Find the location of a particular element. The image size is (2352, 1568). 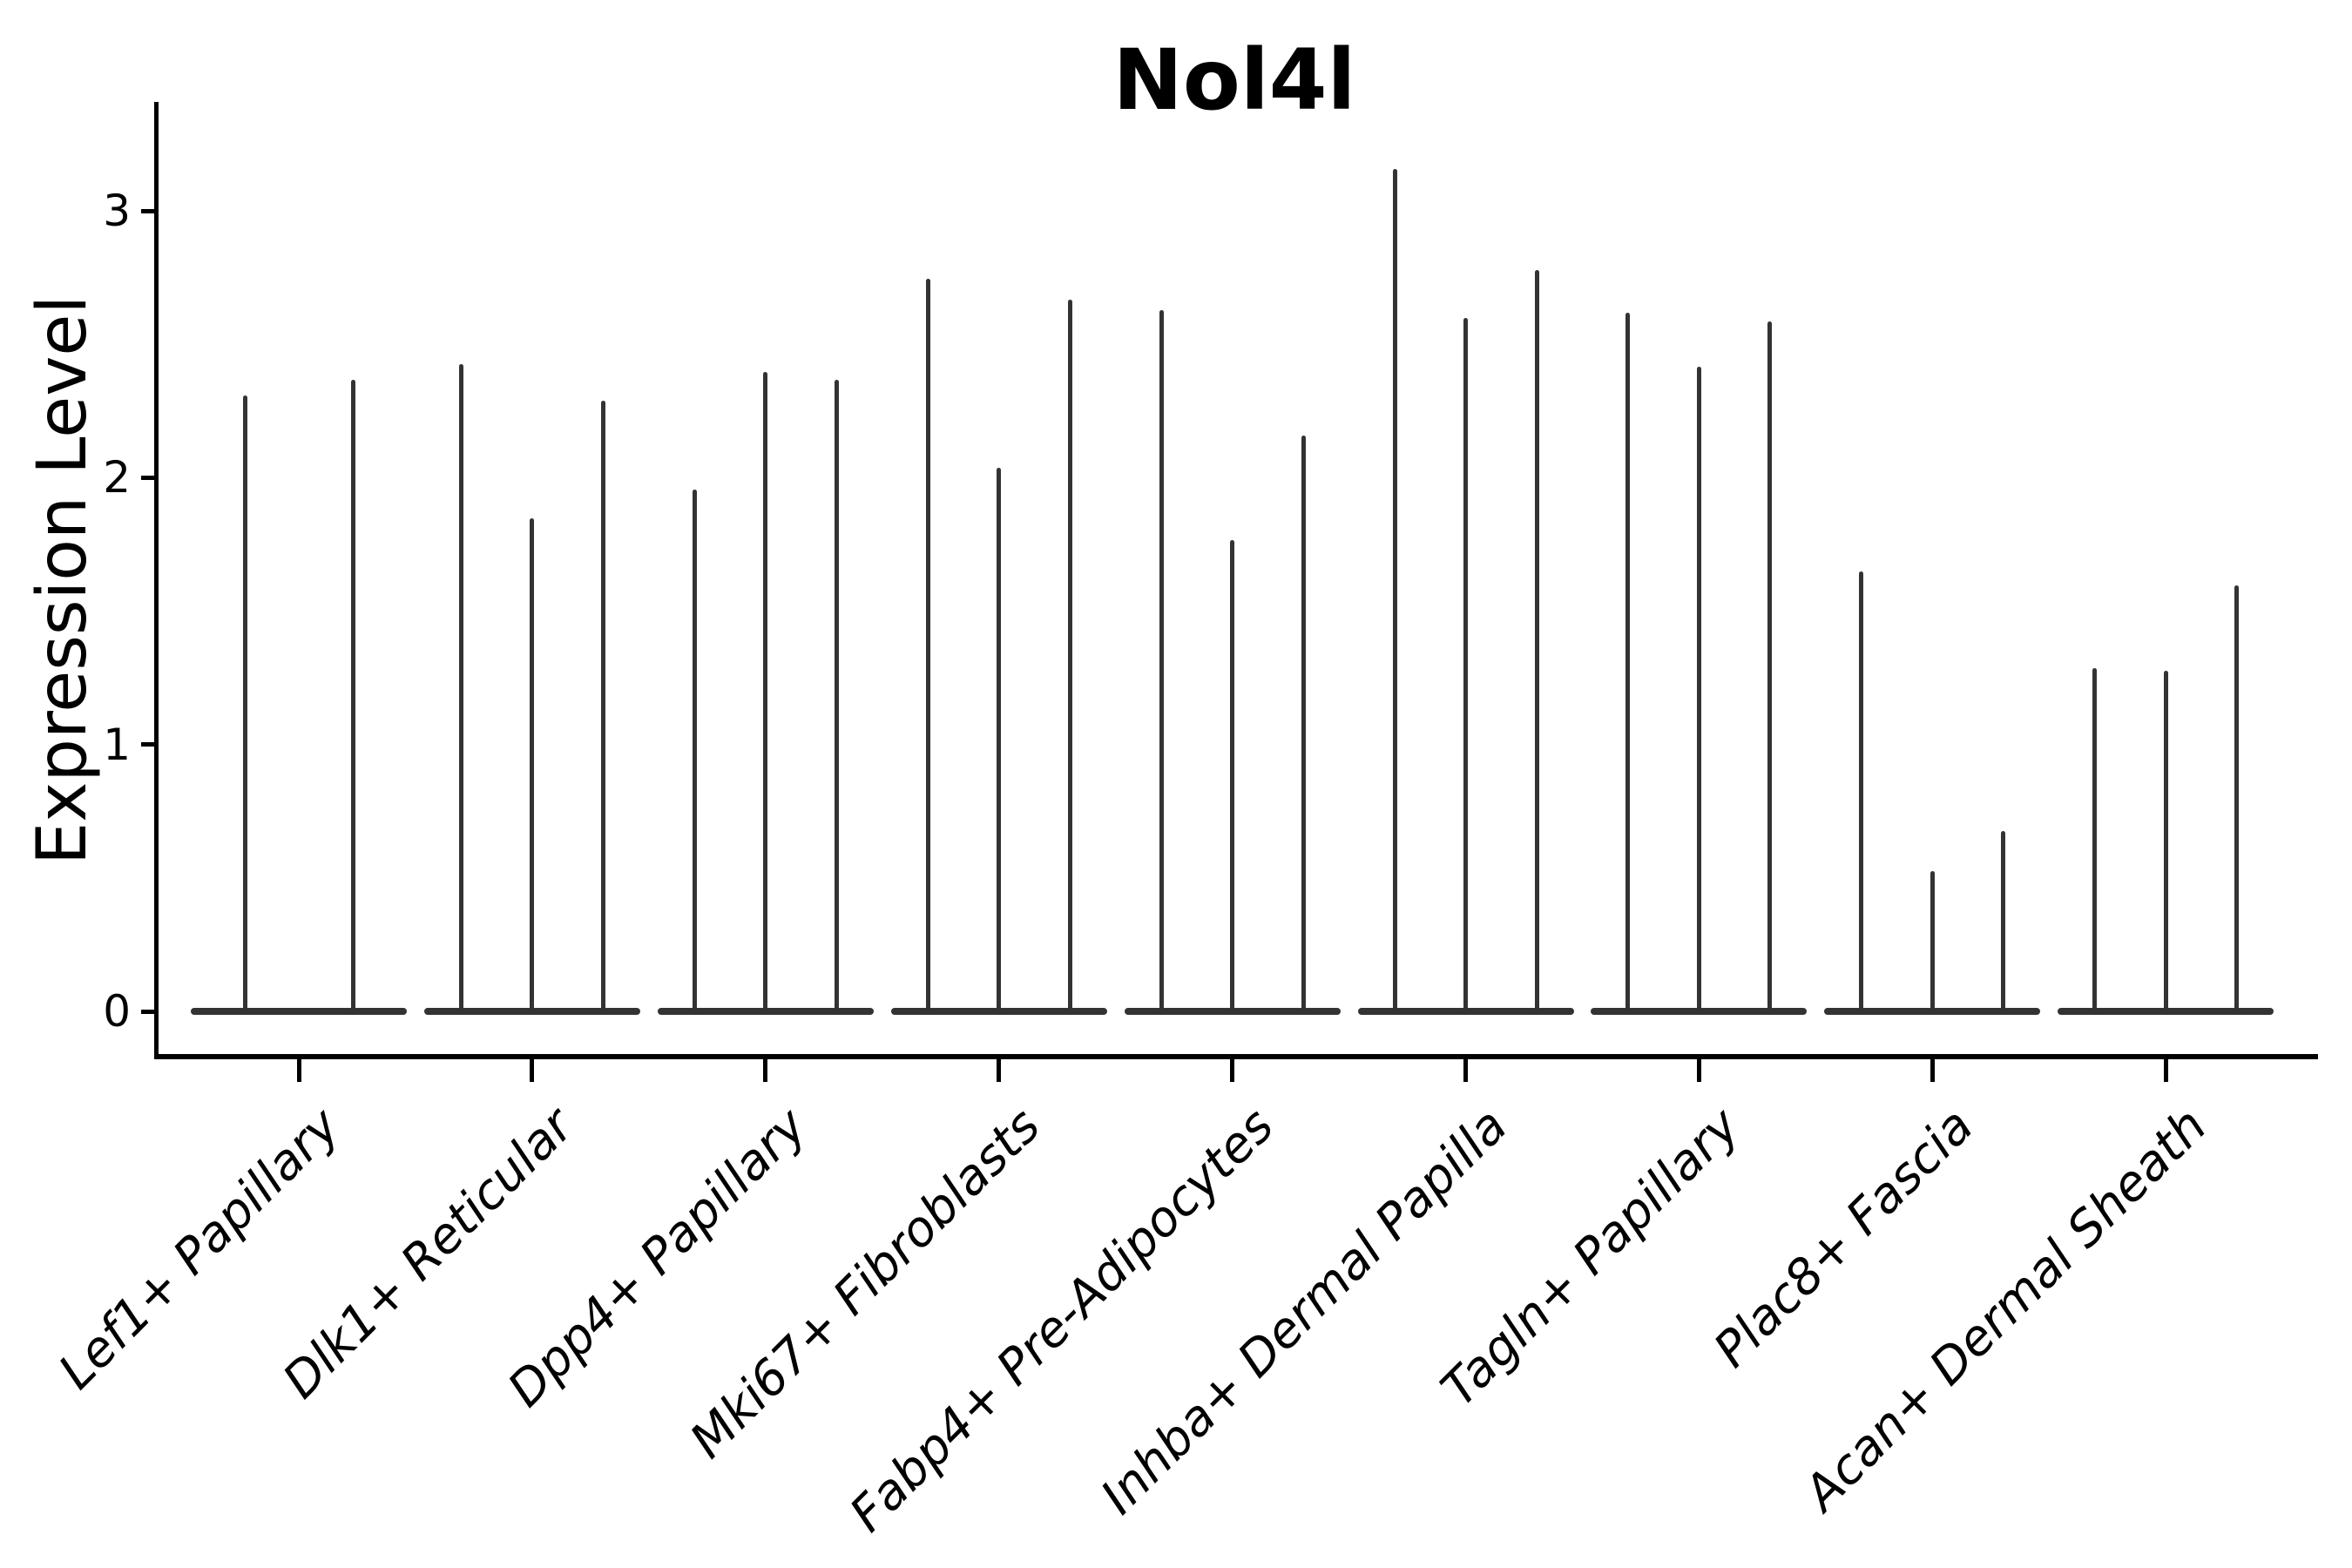

y-tick-label: 3 is located at coordinates (117, 211).